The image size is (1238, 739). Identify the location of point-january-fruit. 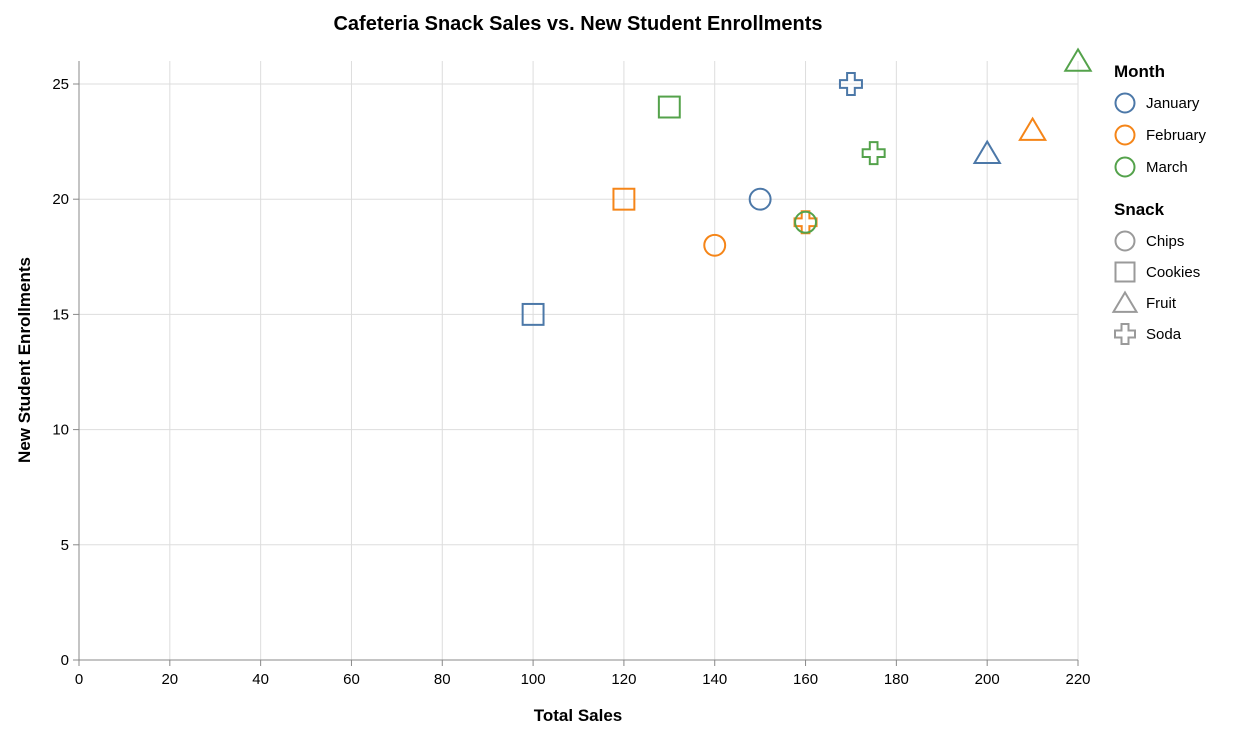
(987, 151).